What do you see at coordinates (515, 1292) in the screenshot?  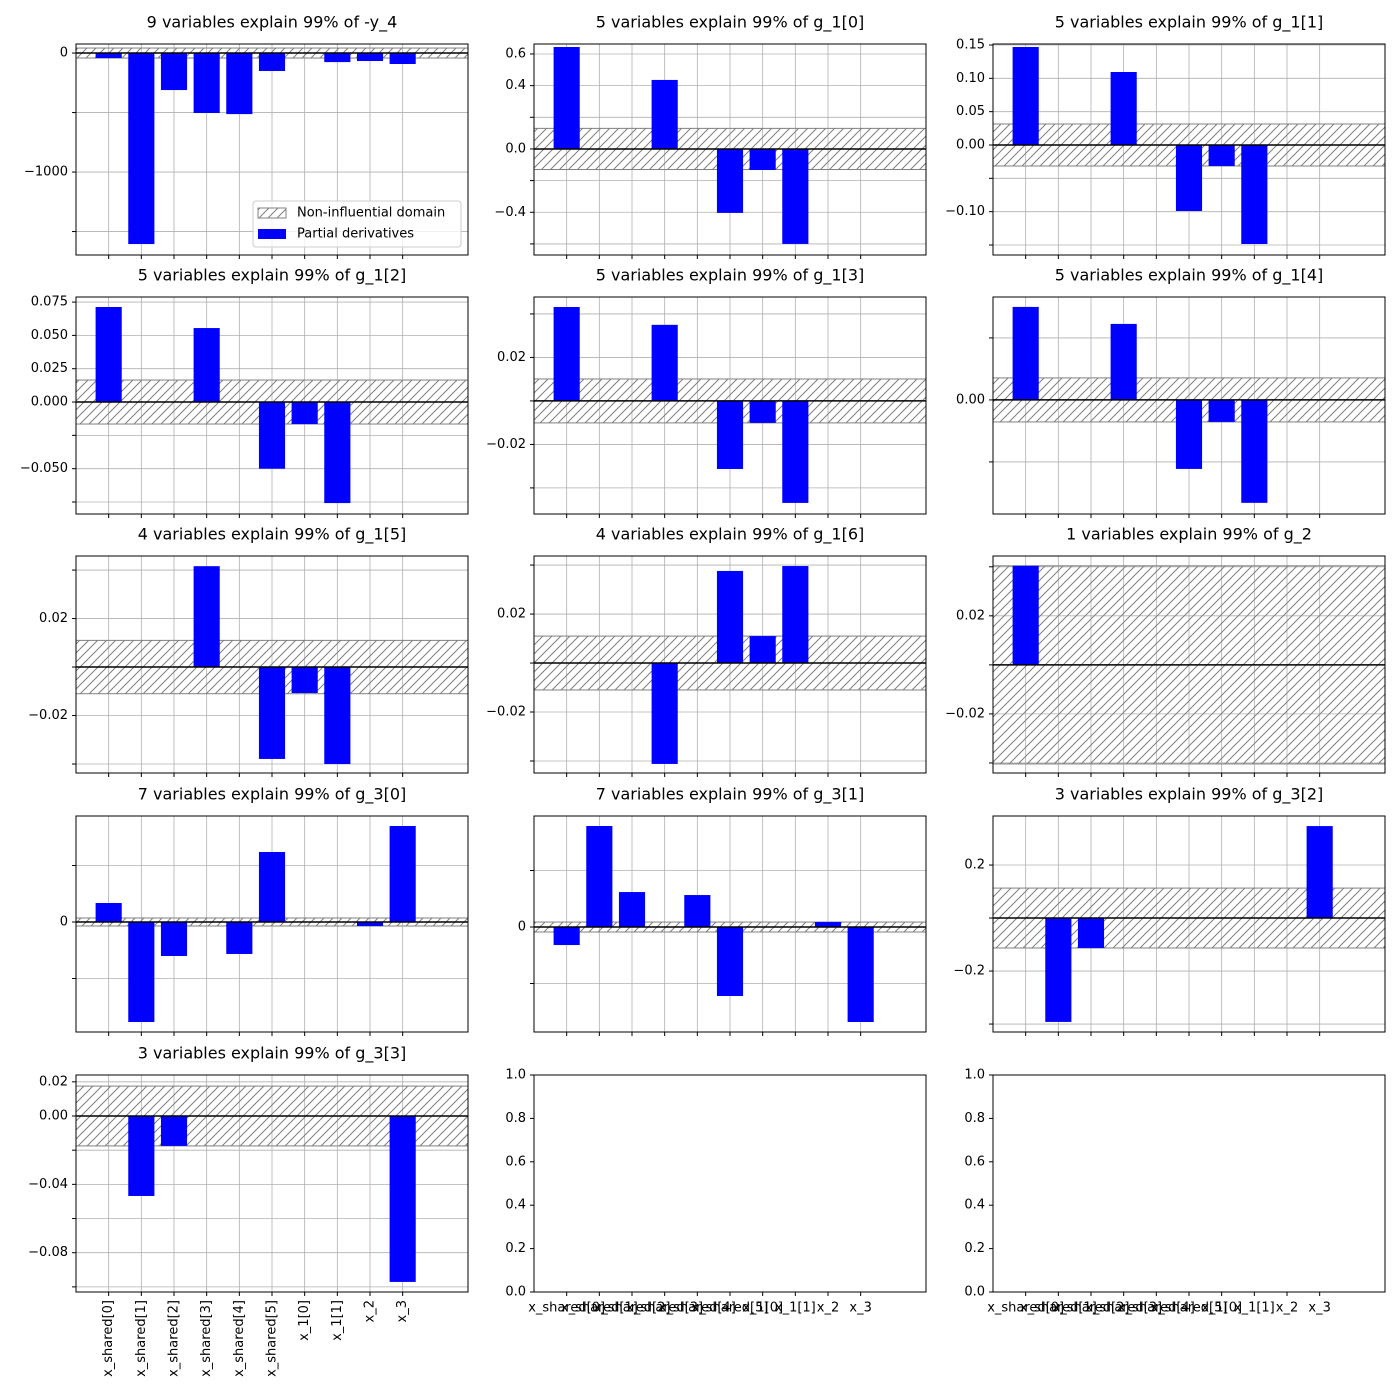 I see `y-tick-label: 0.0` at bounding box center [515, 1292].